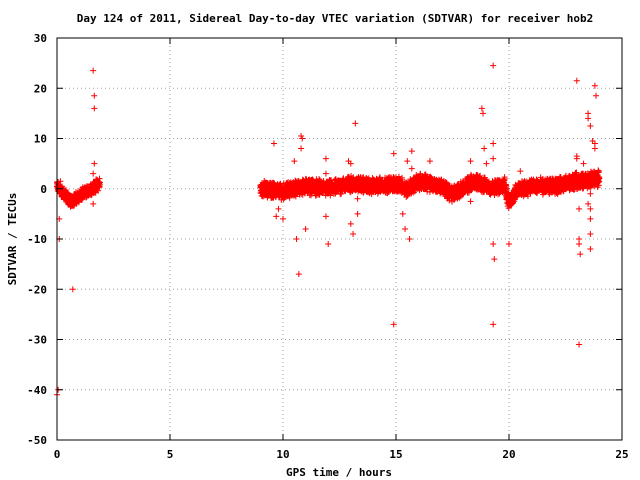 The height and width of the screenshot is (480, 640). Describe the element at coordinates (37, 239) in the screenshot. I see `y-tick-label: -10` at that location.